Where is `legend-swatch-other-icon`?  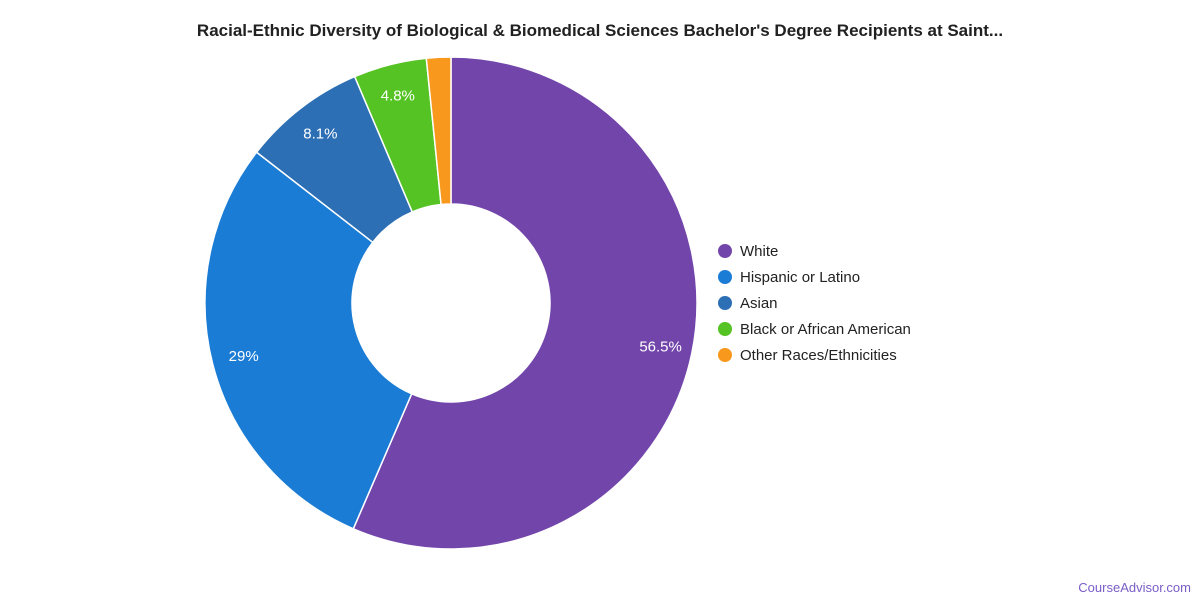
legend-swatch-other-icon is located at coordinates (725, 355).